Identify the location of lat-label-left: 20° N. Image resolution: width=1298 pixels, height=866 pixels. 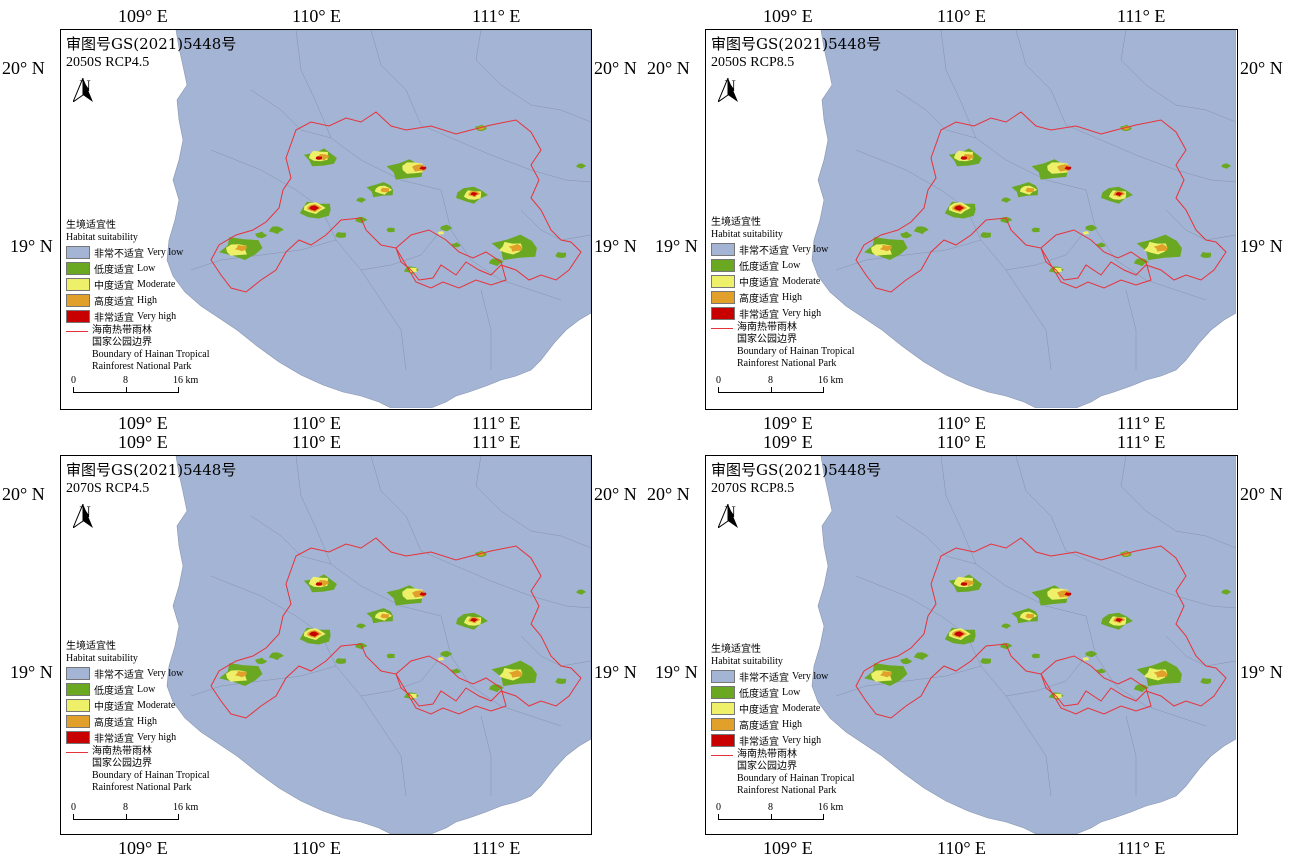
(668, 68).